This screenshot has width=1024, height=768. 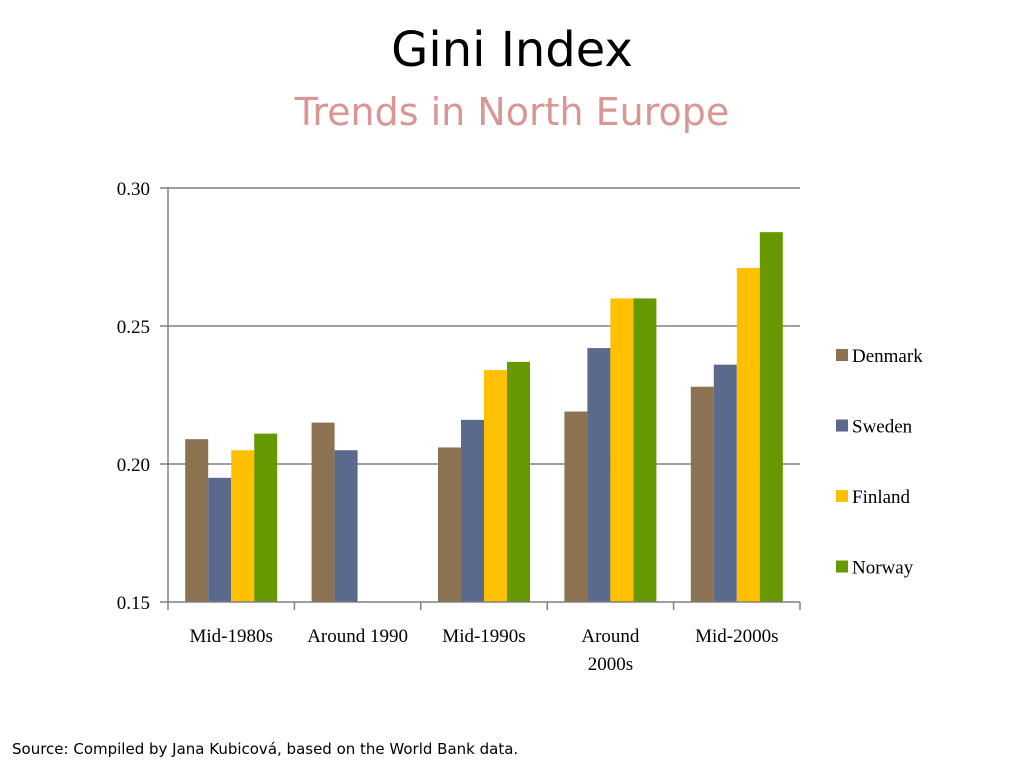 What do you see at coordinates (610, 636) in the screenshot?
I see `x-category-label-line: Around` at bounding box center [610, 636].